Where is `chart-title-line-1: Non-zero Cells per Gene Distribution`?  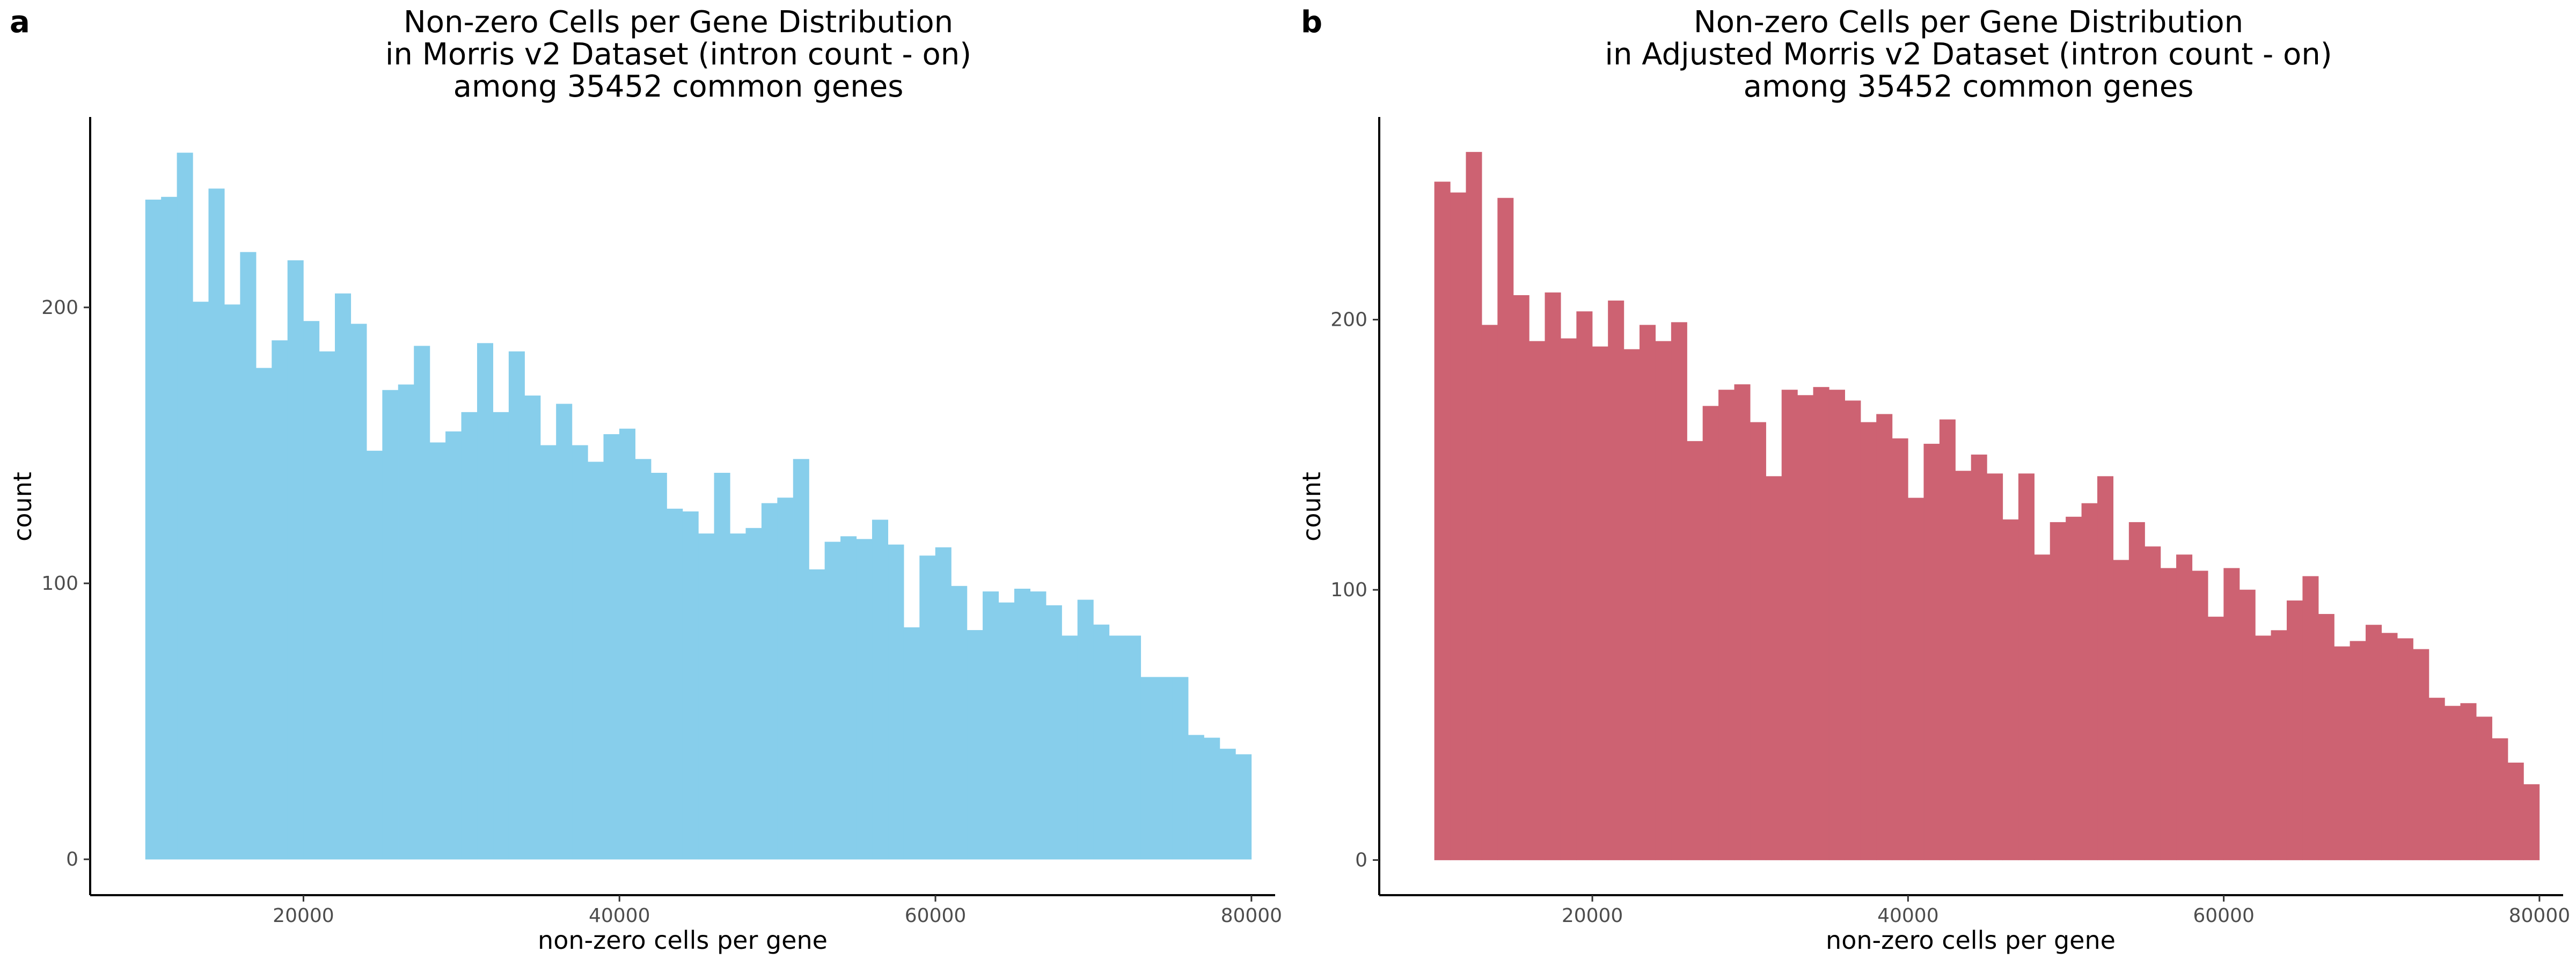
chart-title-line-1: Non-zero Cells per Gene Distribution is located at coordinates (678, 22).